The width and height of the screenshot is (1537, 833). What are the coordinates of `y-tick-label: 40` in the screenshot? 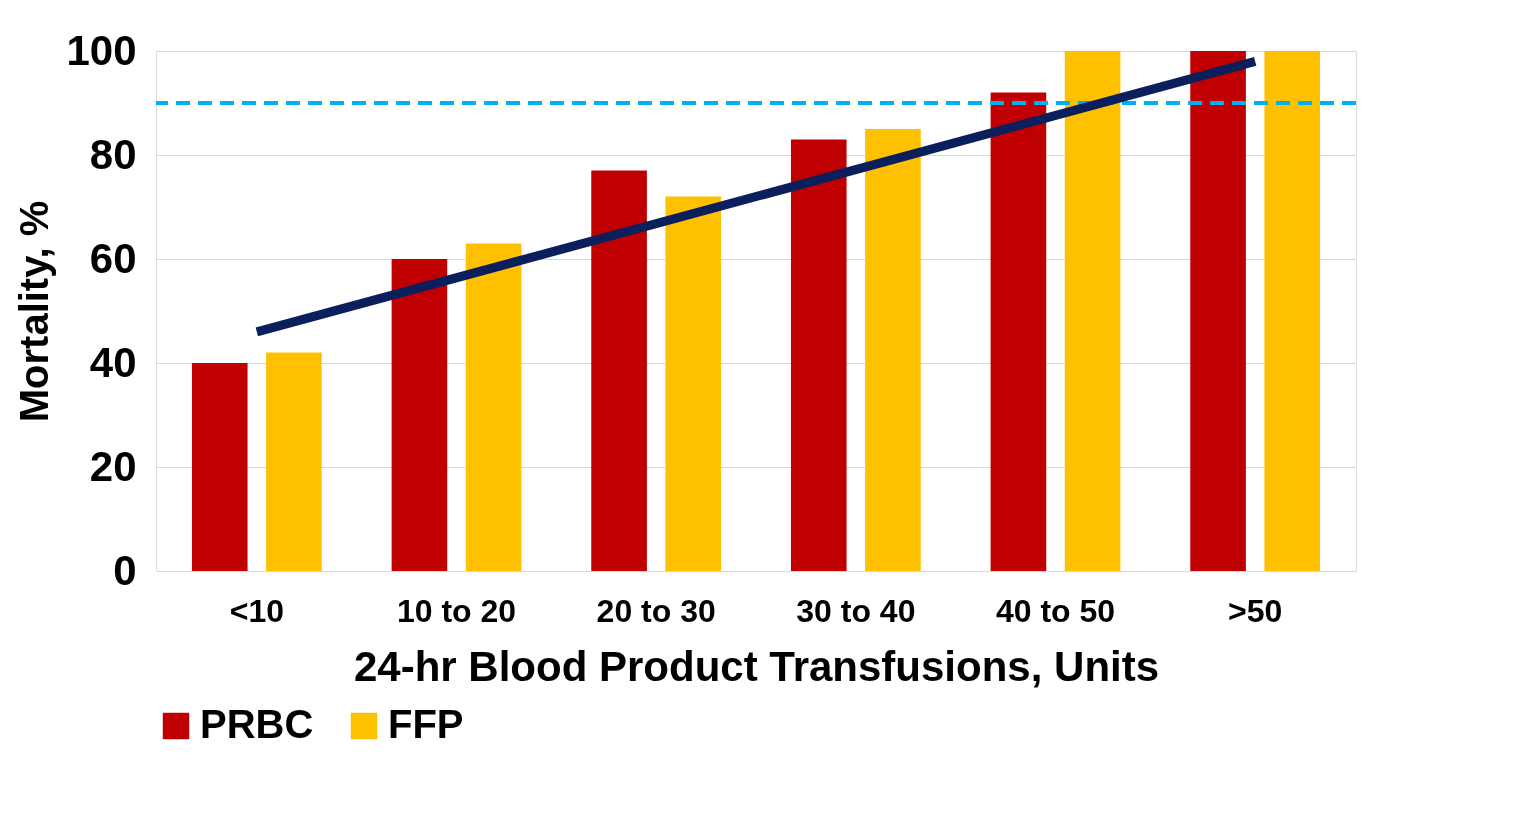 It's located at (113, 362).